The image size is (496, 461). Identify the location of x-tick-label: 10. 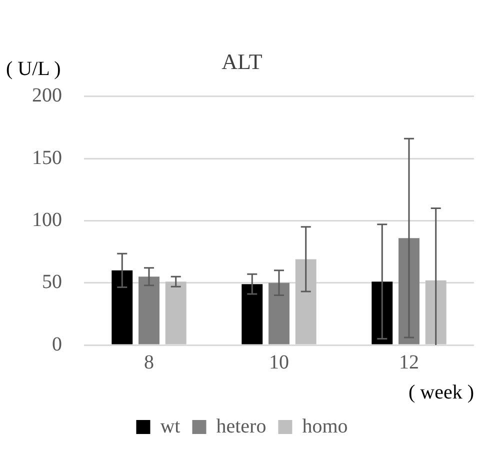
(279, 362).